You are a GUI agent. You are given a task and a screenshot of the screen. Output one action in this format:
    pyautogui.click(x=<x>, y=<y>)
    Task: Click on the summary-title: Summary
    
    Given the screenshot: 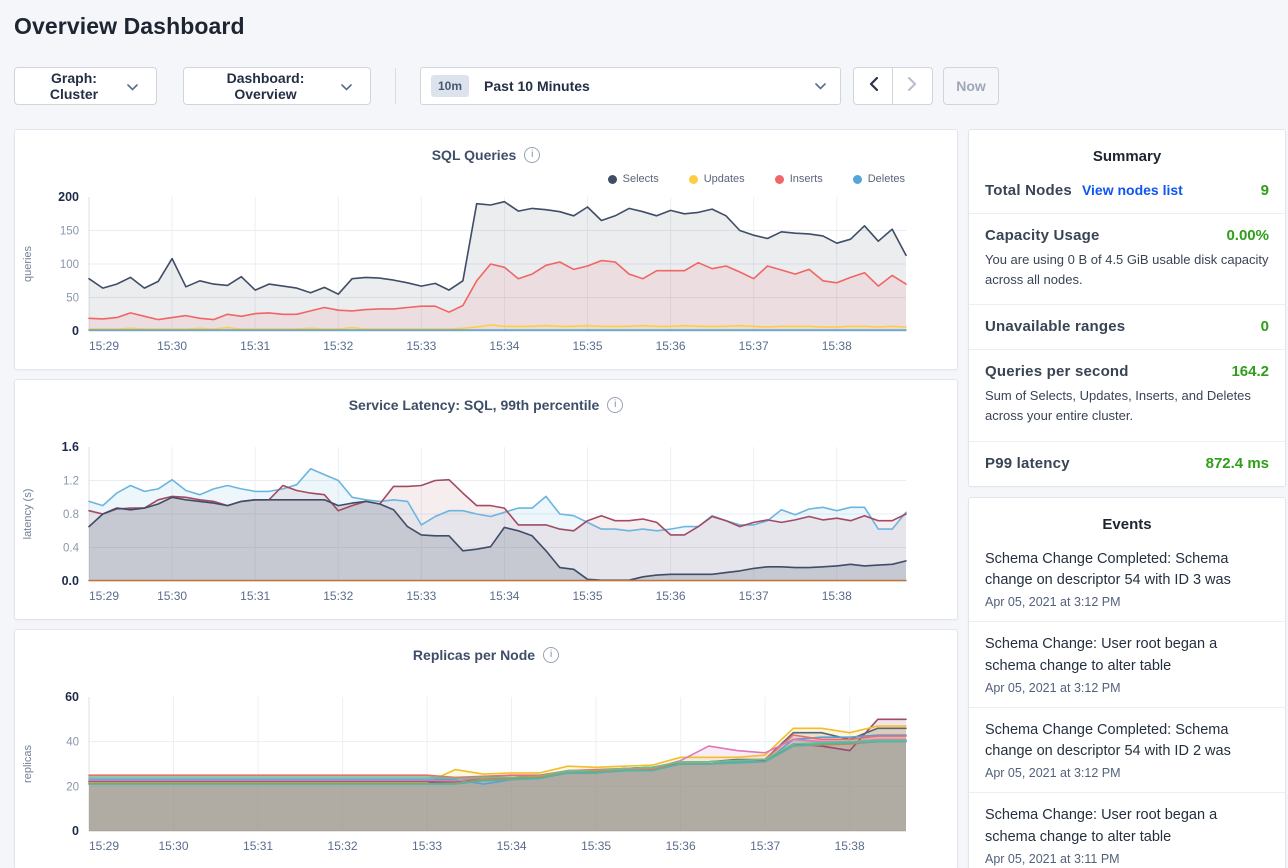 What is the action you would take?
    pyautogui.click(x=1127, y=156)
    